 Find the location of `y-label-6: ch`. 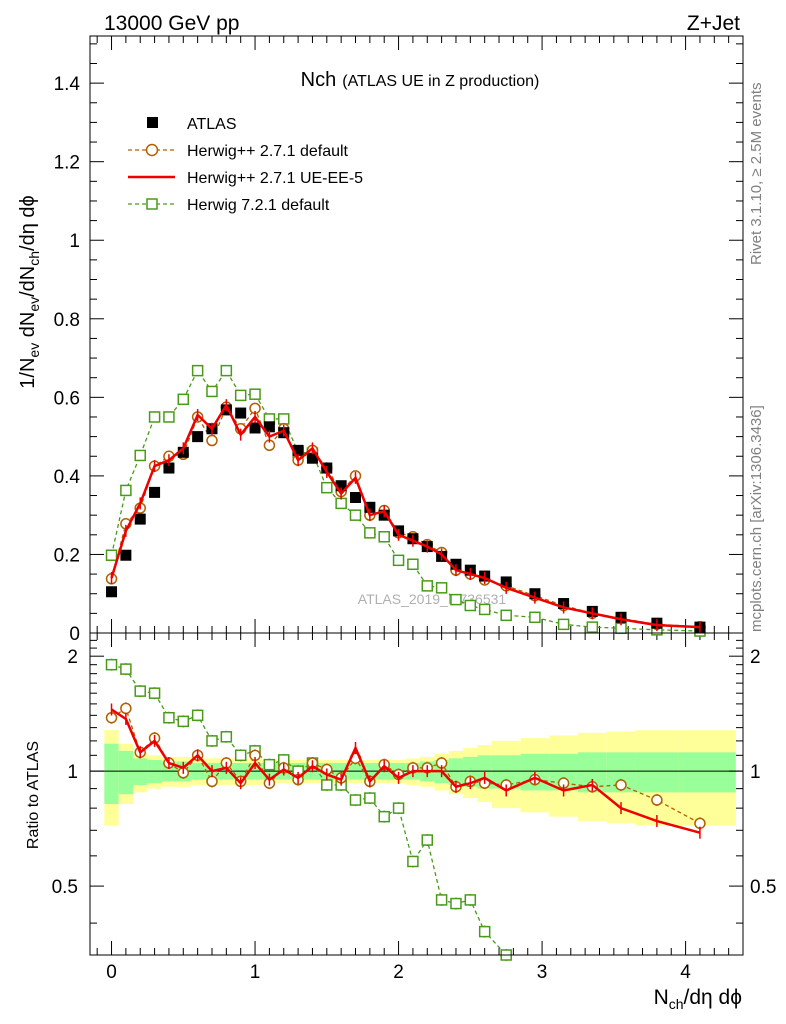

y-label-6: ch is located at coordinates (34, 258).